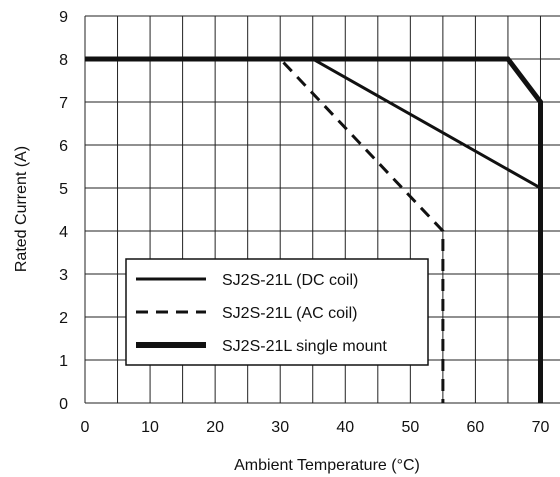 The image size is (560, 477). Describe the element at coordinates (63, 146) in the screenshot. I see `y-tick-label: 6` at that location.